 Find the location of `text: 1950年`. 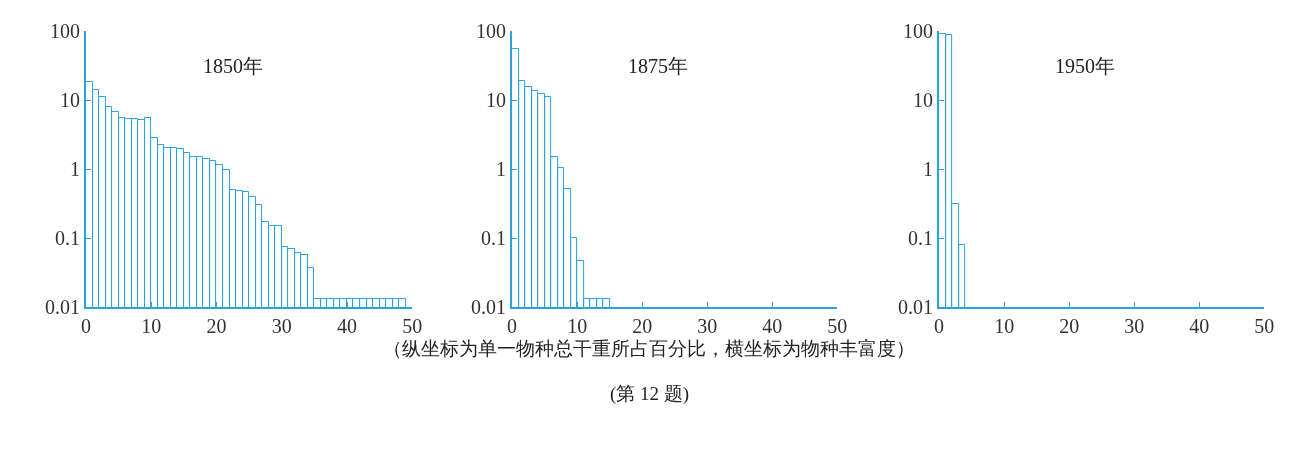

text: 1950年 is located at coordinates (1085, 66).